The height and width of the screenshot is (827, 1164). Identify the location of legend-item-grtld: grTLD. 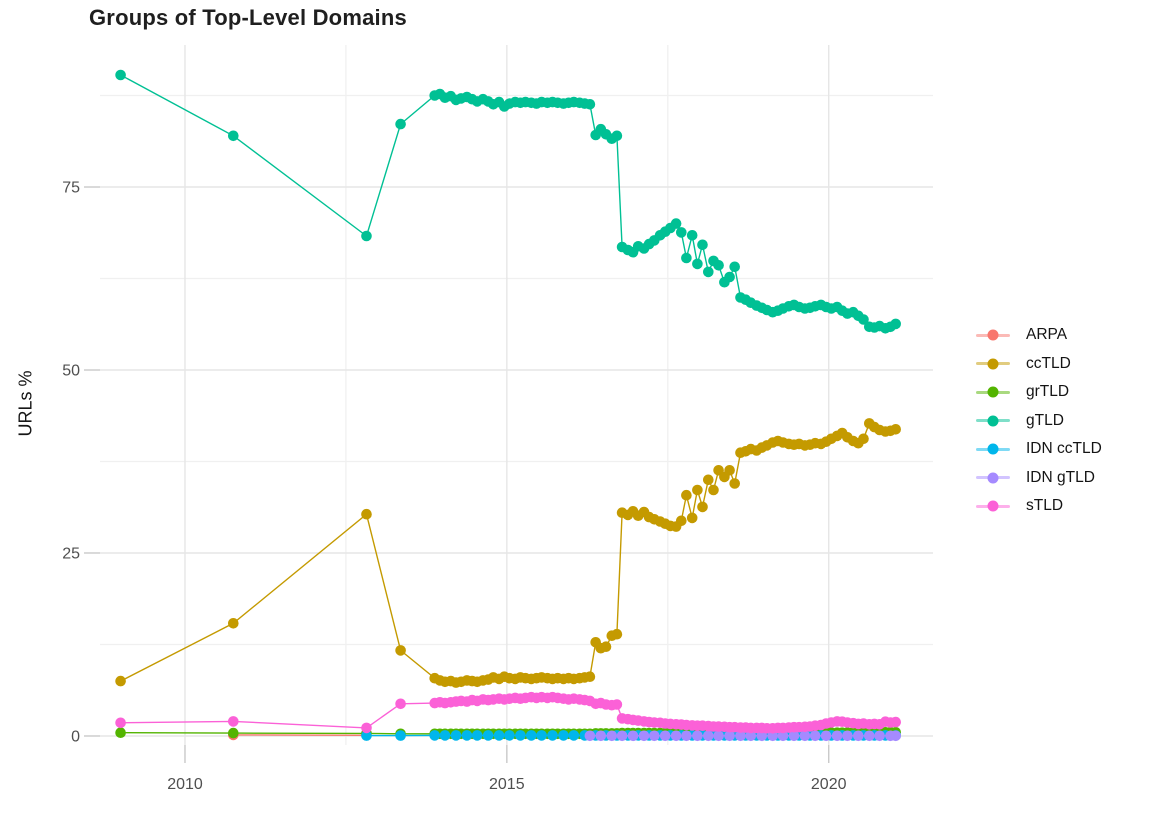
(1039, 392).